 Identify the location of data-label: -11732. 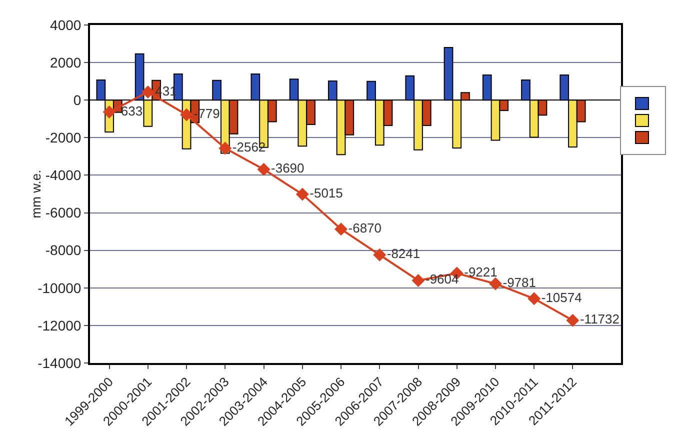
(600, 319).